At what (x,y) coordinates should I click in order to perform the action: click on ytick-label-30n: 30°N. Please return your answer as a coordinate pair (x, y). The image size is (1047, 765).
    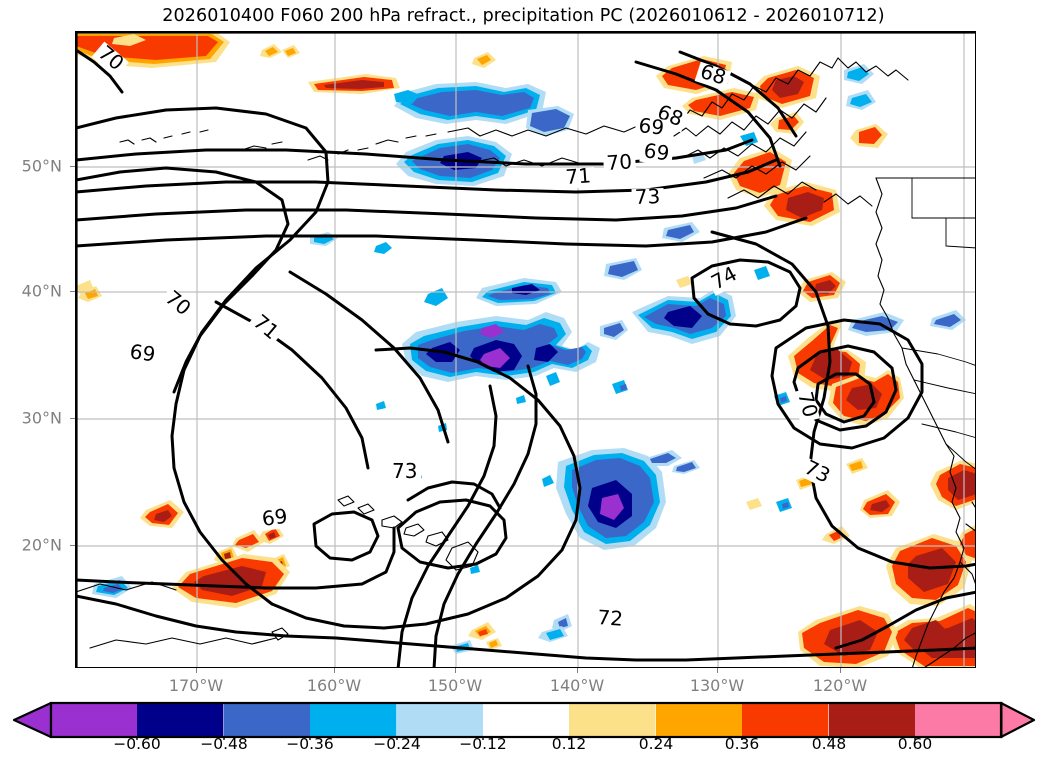
    Looking at the image, I should click on (41, 418).